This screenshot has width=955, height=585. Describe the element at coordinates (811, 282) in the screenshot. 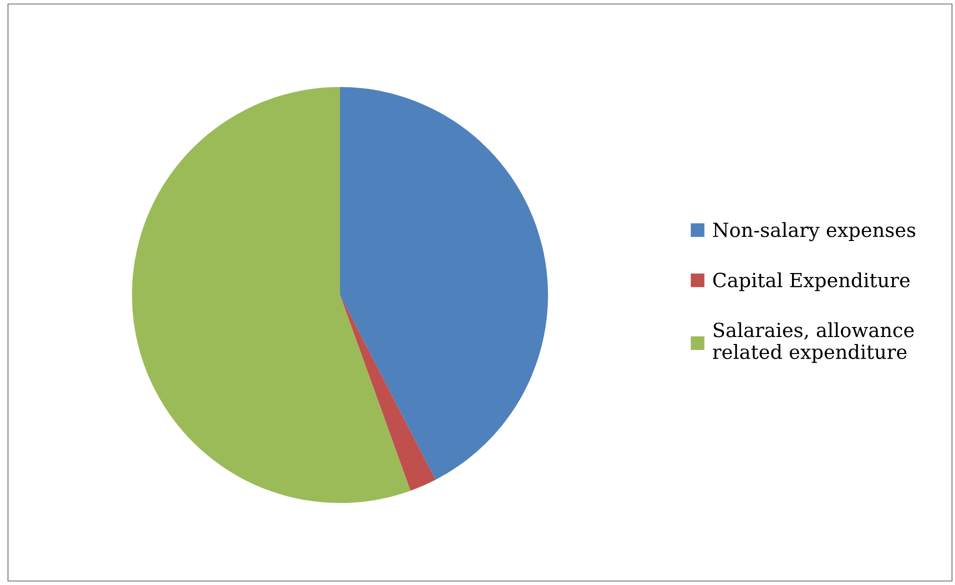

I see `legend-label: Capital Expenditure` at that location.